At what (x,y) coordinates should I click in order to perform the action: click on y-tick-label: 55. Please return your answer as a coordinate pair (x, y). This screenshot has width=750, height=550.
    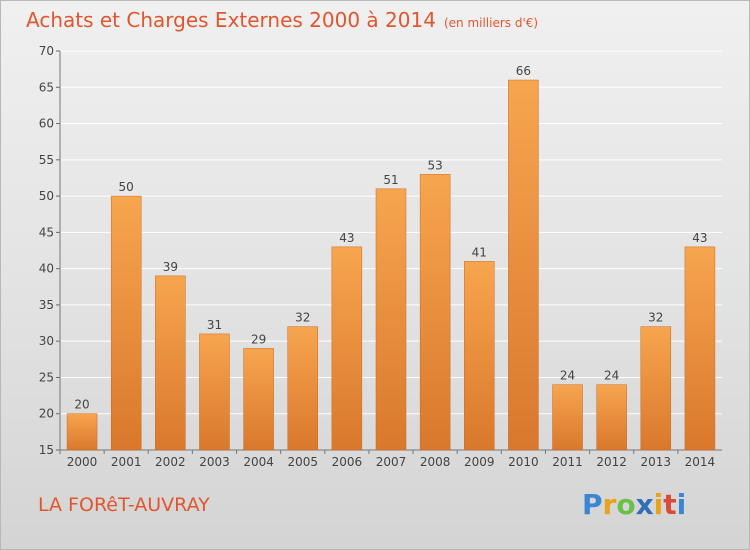
    Looking at the image, I should click on (46, 160).